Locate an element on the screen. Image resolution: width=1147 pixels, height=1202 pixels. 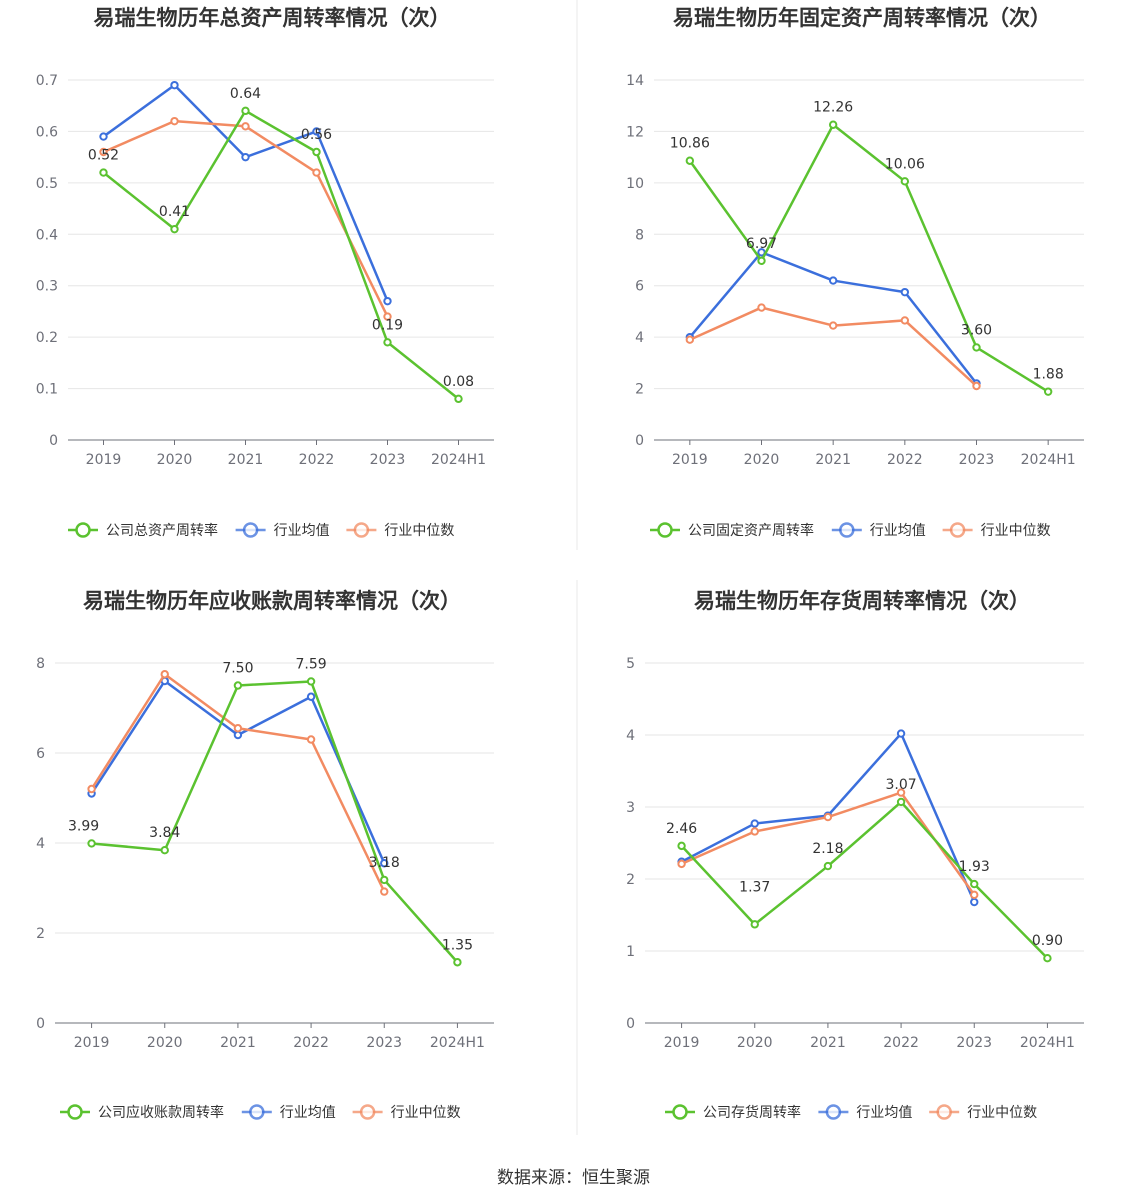
y-tick-label: 0.5 is located at coordinates (47, 184).